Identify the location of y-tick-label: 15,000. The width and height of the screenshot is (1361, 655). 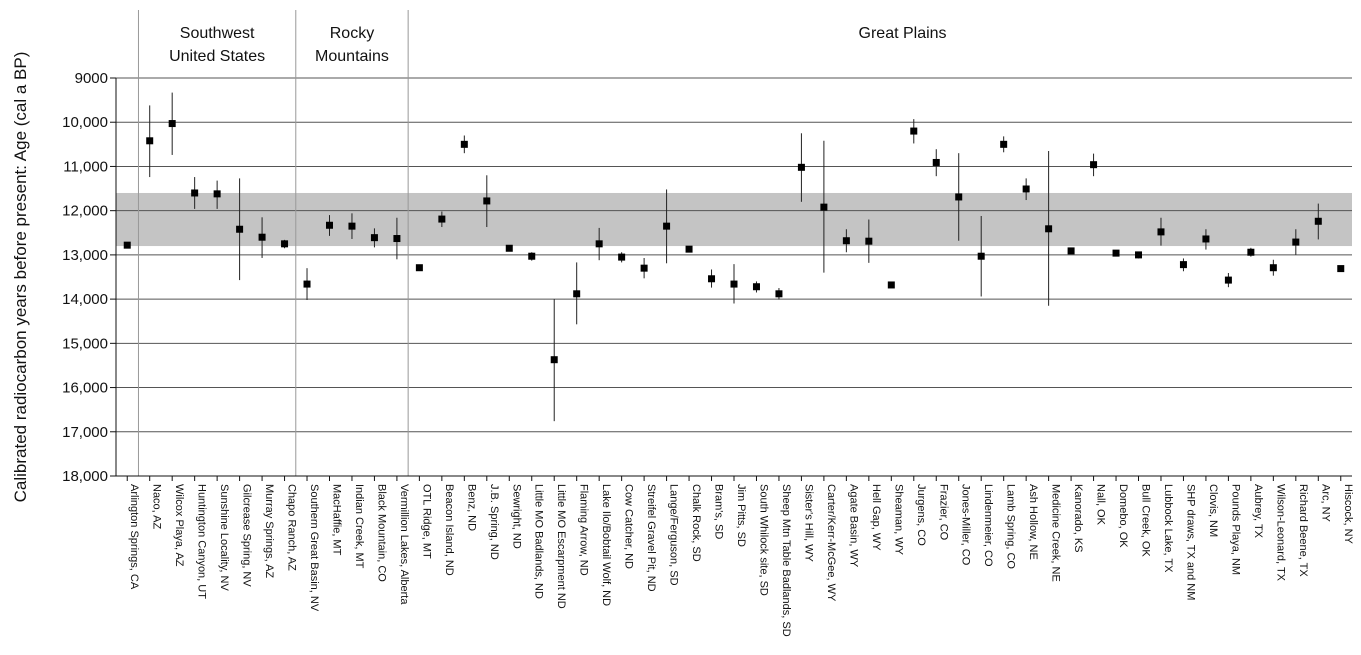
(85, 343).